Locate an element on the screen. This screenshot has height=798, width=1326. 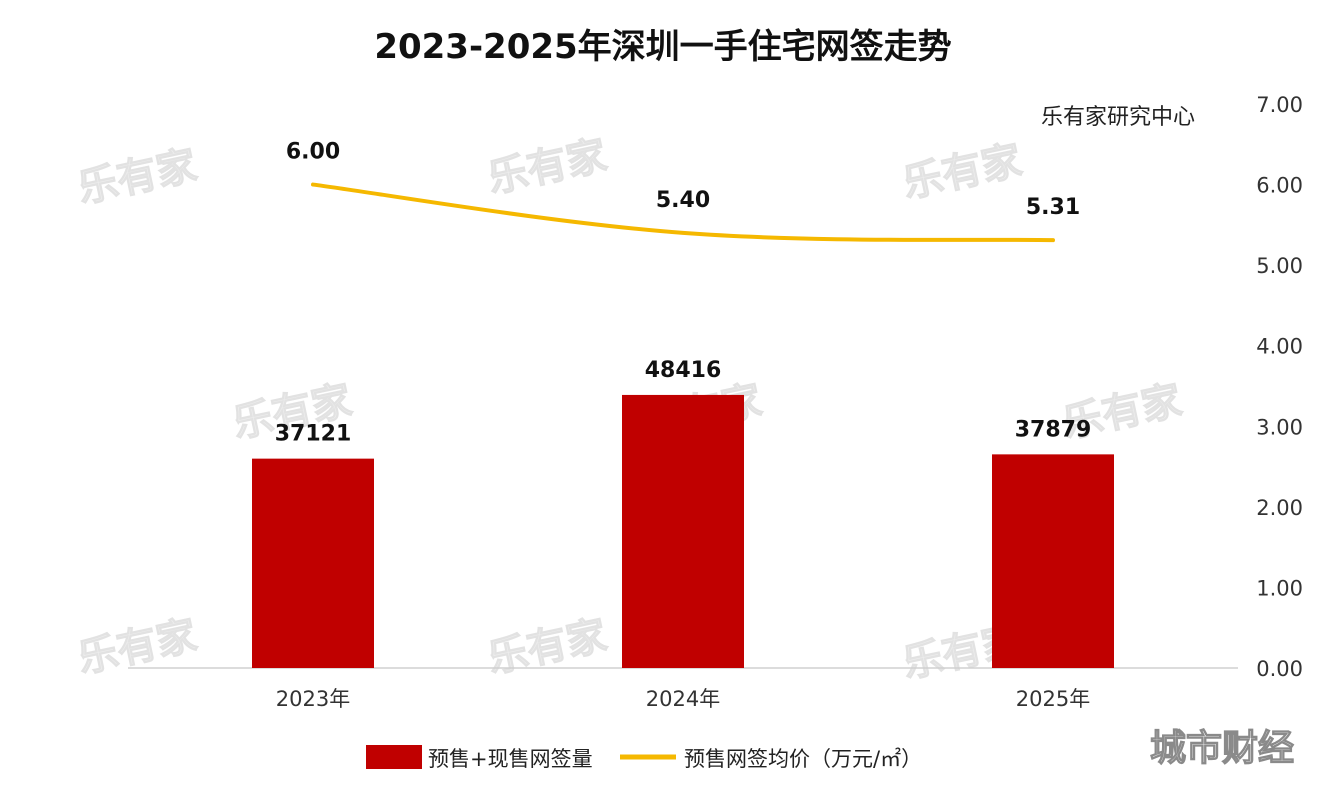
line-series: 6.00 5.40 5.31 is located at coordinates (683, 191).